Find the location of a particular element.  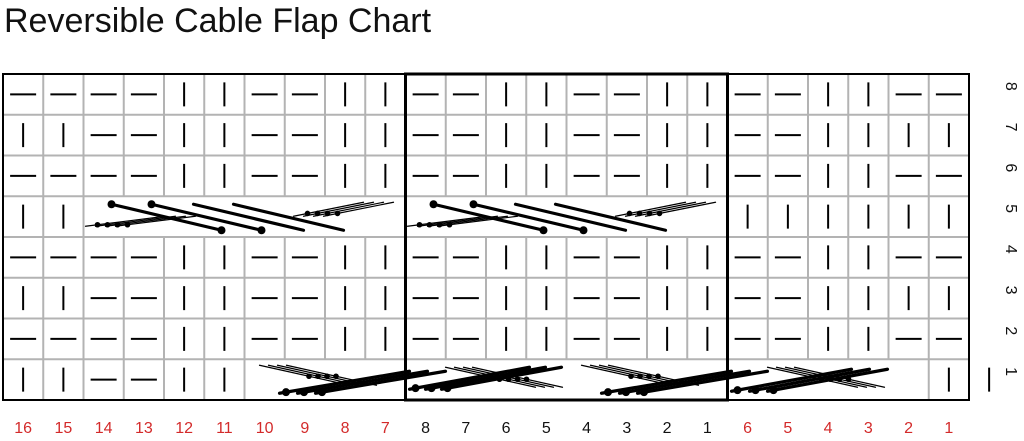

column-label: 11 is located at coordinates (224, 428).